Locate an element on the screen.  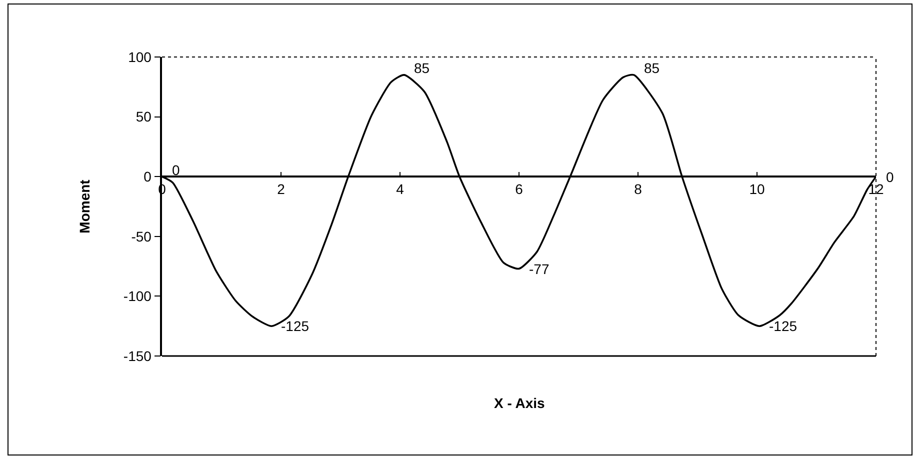
x-axis-title: X - Axis is located at coordinates (520, 403).